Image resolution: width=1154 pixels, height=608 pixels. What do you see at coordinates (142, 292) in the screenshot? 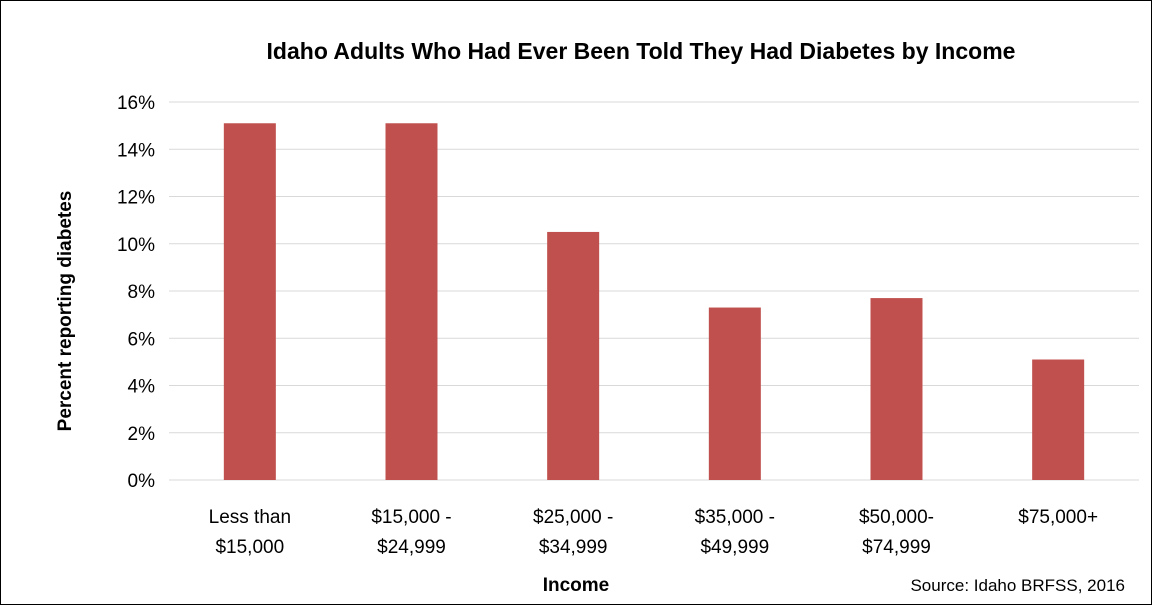
I see `y-tick-label: 8%` at bounding box center [142, 292].